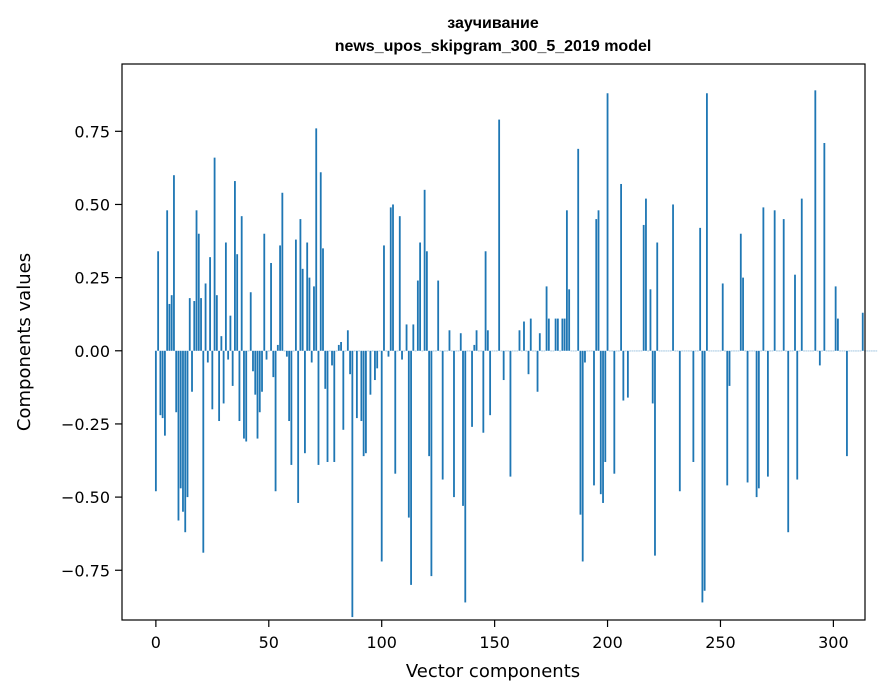 Image resolution: width=880 pixels, height=696 pixels. I want to click on y-tick-label: 0.00, so click(92, 351).